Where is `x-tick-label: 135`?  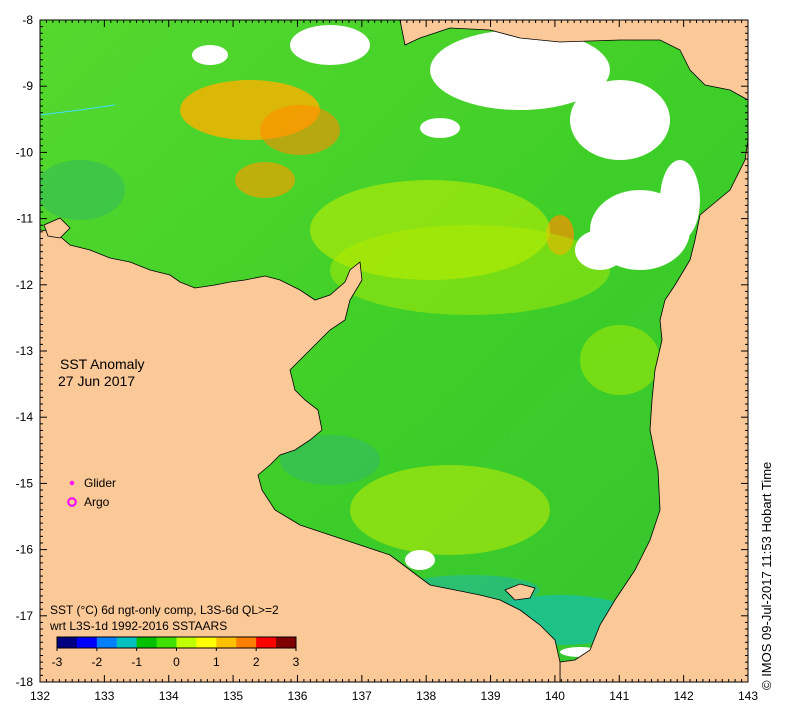
x-tick-label: 135 is located at coordinates (233, 696).